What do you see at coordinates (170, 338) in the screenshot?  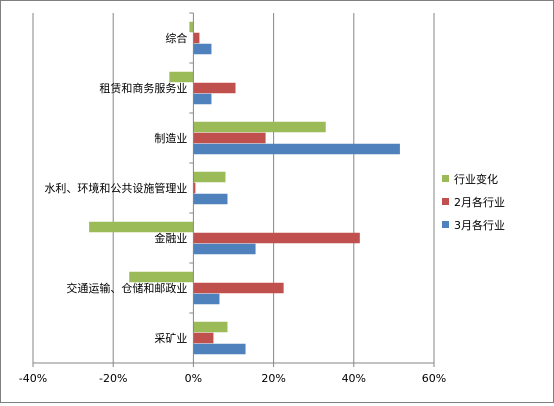 I see `category-label: 采矿业` at bounding box center [170, 338].